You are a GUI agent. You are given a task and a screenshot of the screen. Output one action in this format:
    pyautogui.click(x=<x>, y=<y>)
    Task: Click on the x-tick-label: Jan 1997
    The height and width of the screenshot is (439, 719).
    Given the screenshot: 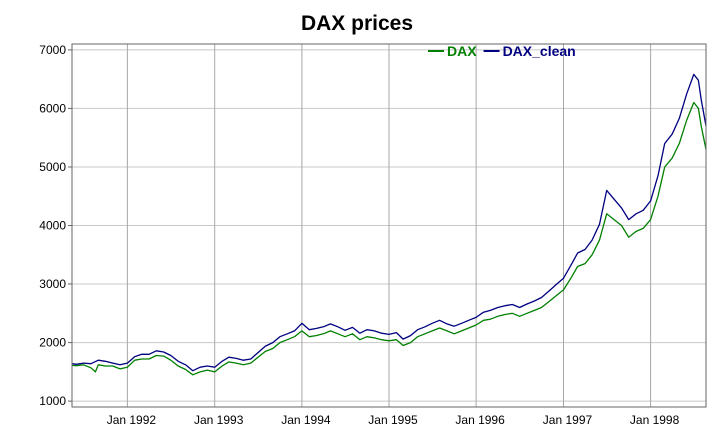 What is the action you would take?
    pyautogui.click(x=568, y=420)
    